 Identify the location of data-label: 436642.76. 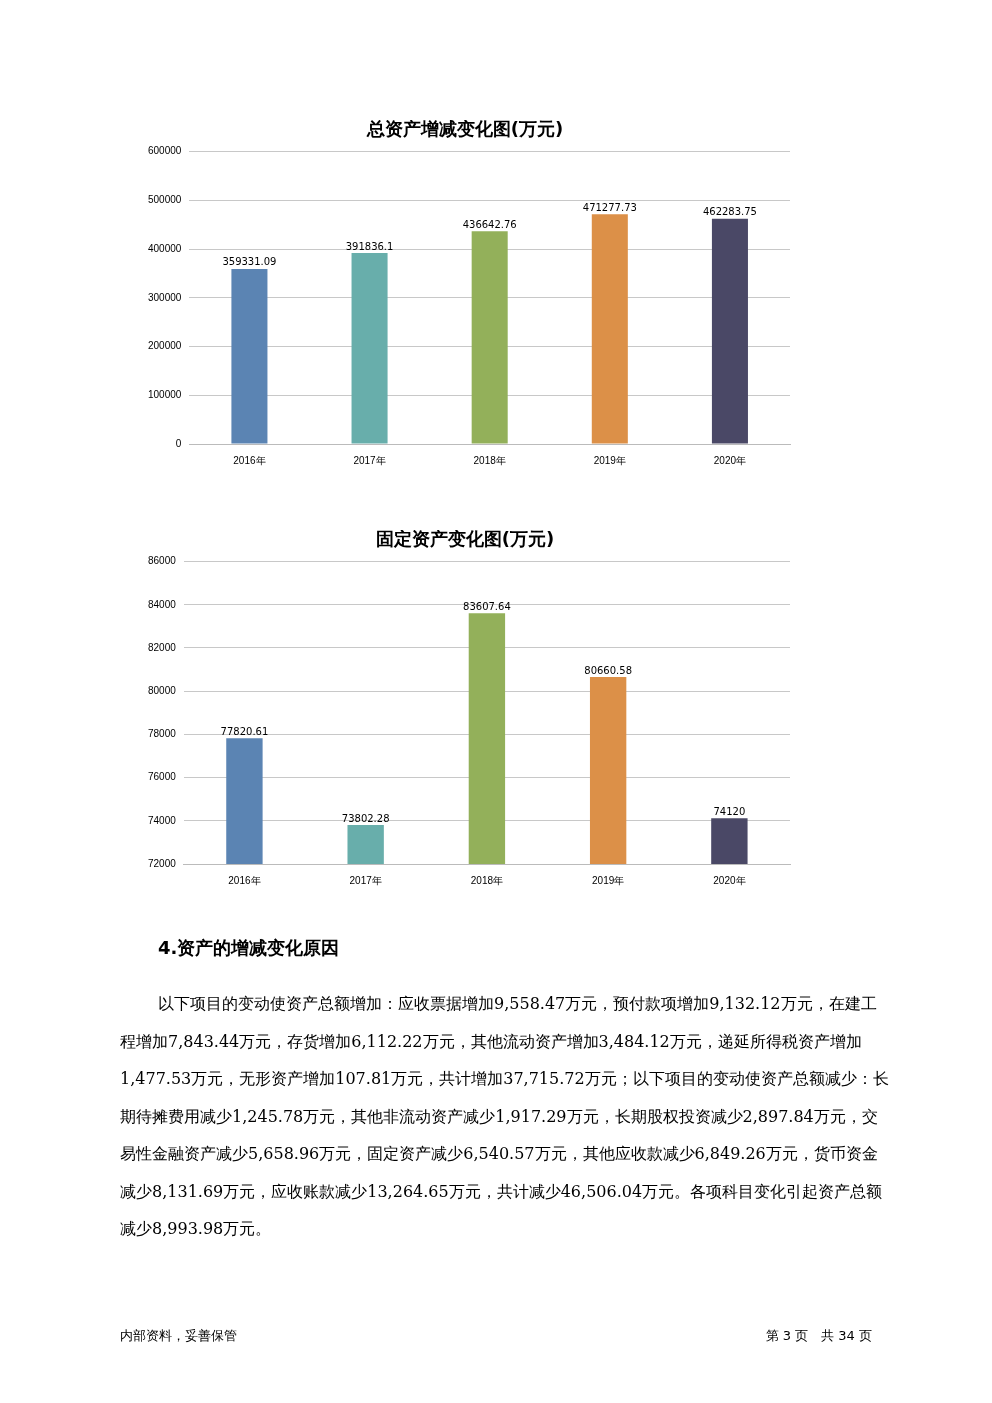
(489, 224).